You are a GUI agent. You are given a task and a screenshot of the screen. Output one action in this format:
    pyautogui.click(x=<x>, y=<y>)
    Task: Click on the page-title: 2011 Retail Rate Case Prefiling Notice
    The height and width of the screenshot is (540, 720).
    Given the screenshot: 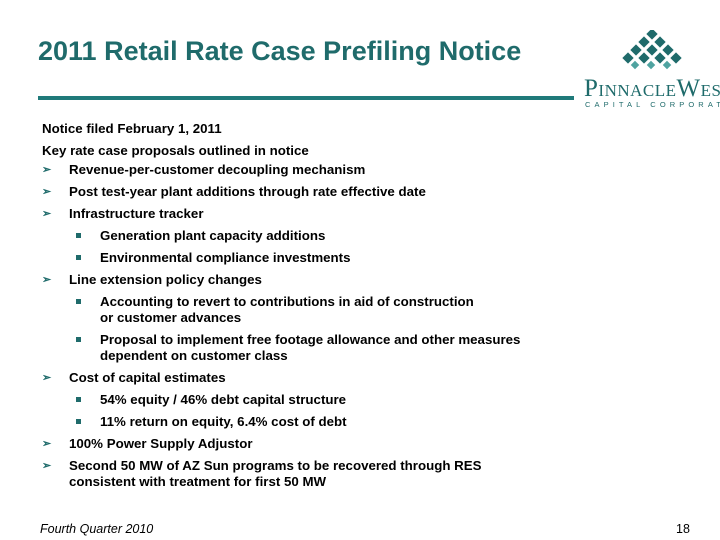 What is the action you would take?
    pyautogui.click(x=280, y=51)
    